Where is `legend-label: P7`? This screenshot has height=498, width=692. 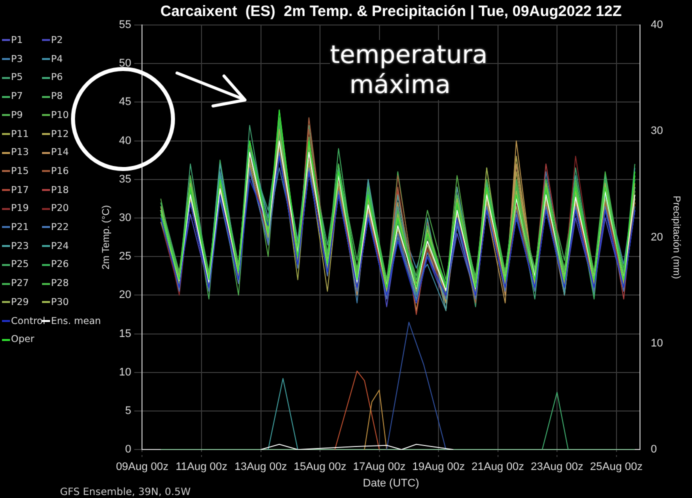
legend-label: P7 is located at coordinates (17, 97).